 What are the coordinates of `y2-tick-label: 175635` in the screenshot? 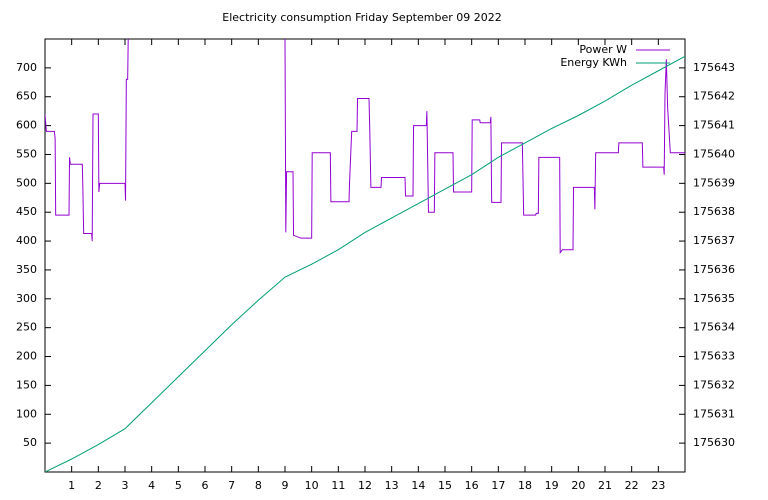 It's located at (714, 298).